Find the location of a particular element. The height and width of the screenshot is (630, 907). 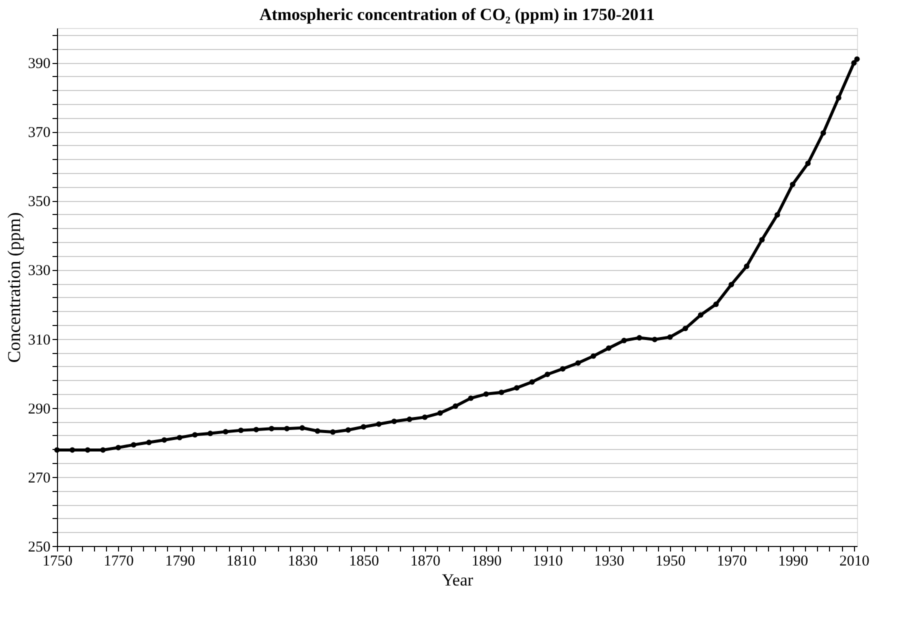

x-tick-label: 1770 is located at coordinates (119, 562).